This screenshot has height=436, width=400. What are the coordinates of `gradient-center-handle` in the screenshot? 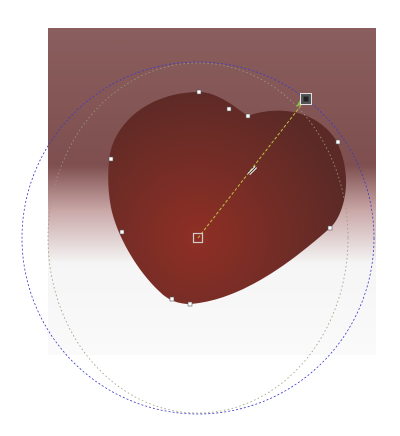 It's located at (198, 238).